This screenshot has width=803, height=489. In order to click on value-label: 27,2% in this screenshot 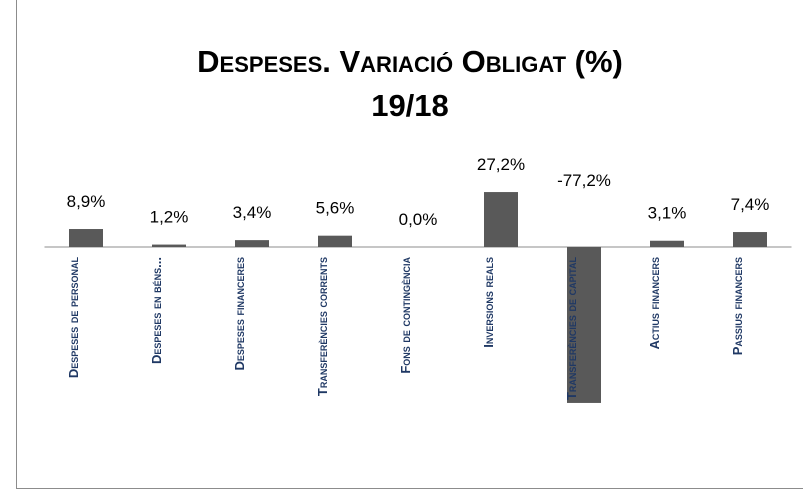, I will do `click(501, 164)`.